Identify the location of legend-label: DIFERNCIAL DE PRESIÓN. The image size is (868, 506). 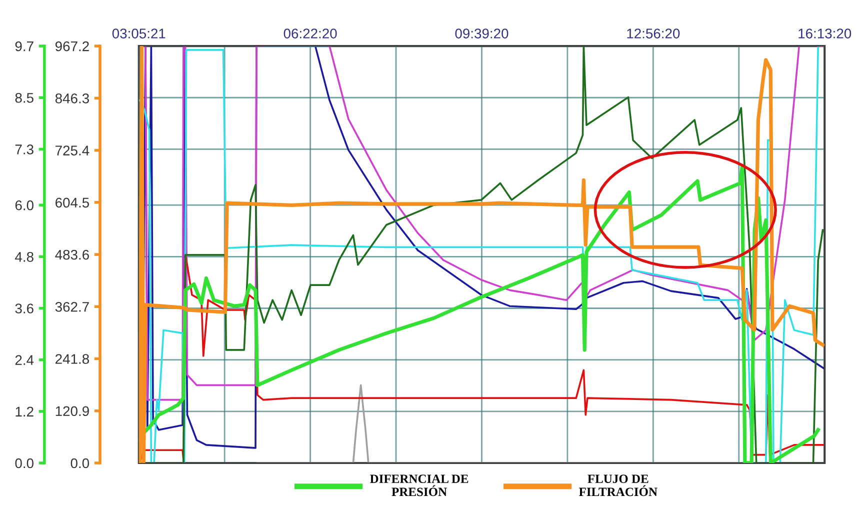
(419, 485).